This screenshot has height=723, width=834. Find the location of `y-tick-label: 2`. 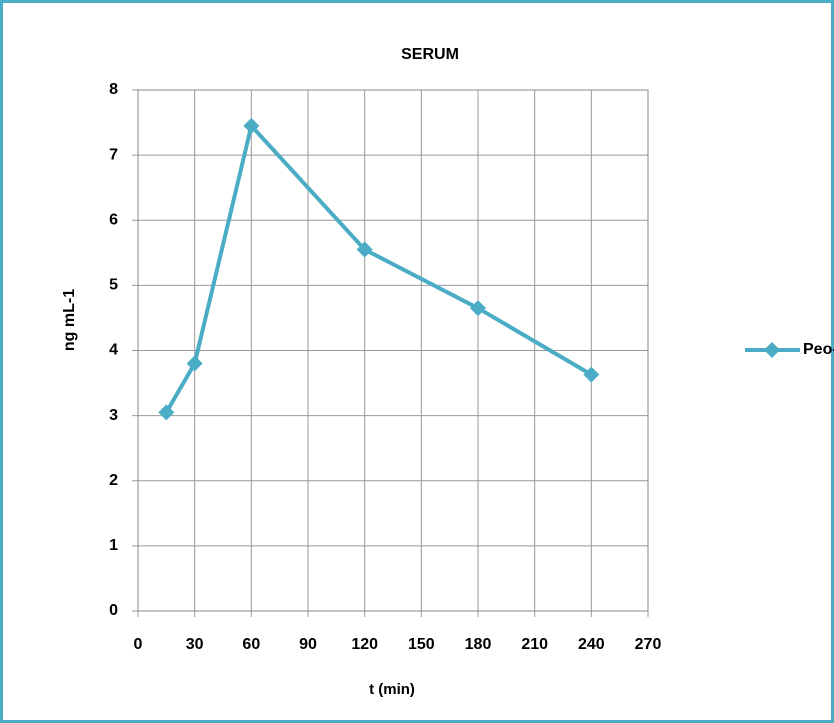

y-tick-label: 2 is located at coordinates (113, 480).